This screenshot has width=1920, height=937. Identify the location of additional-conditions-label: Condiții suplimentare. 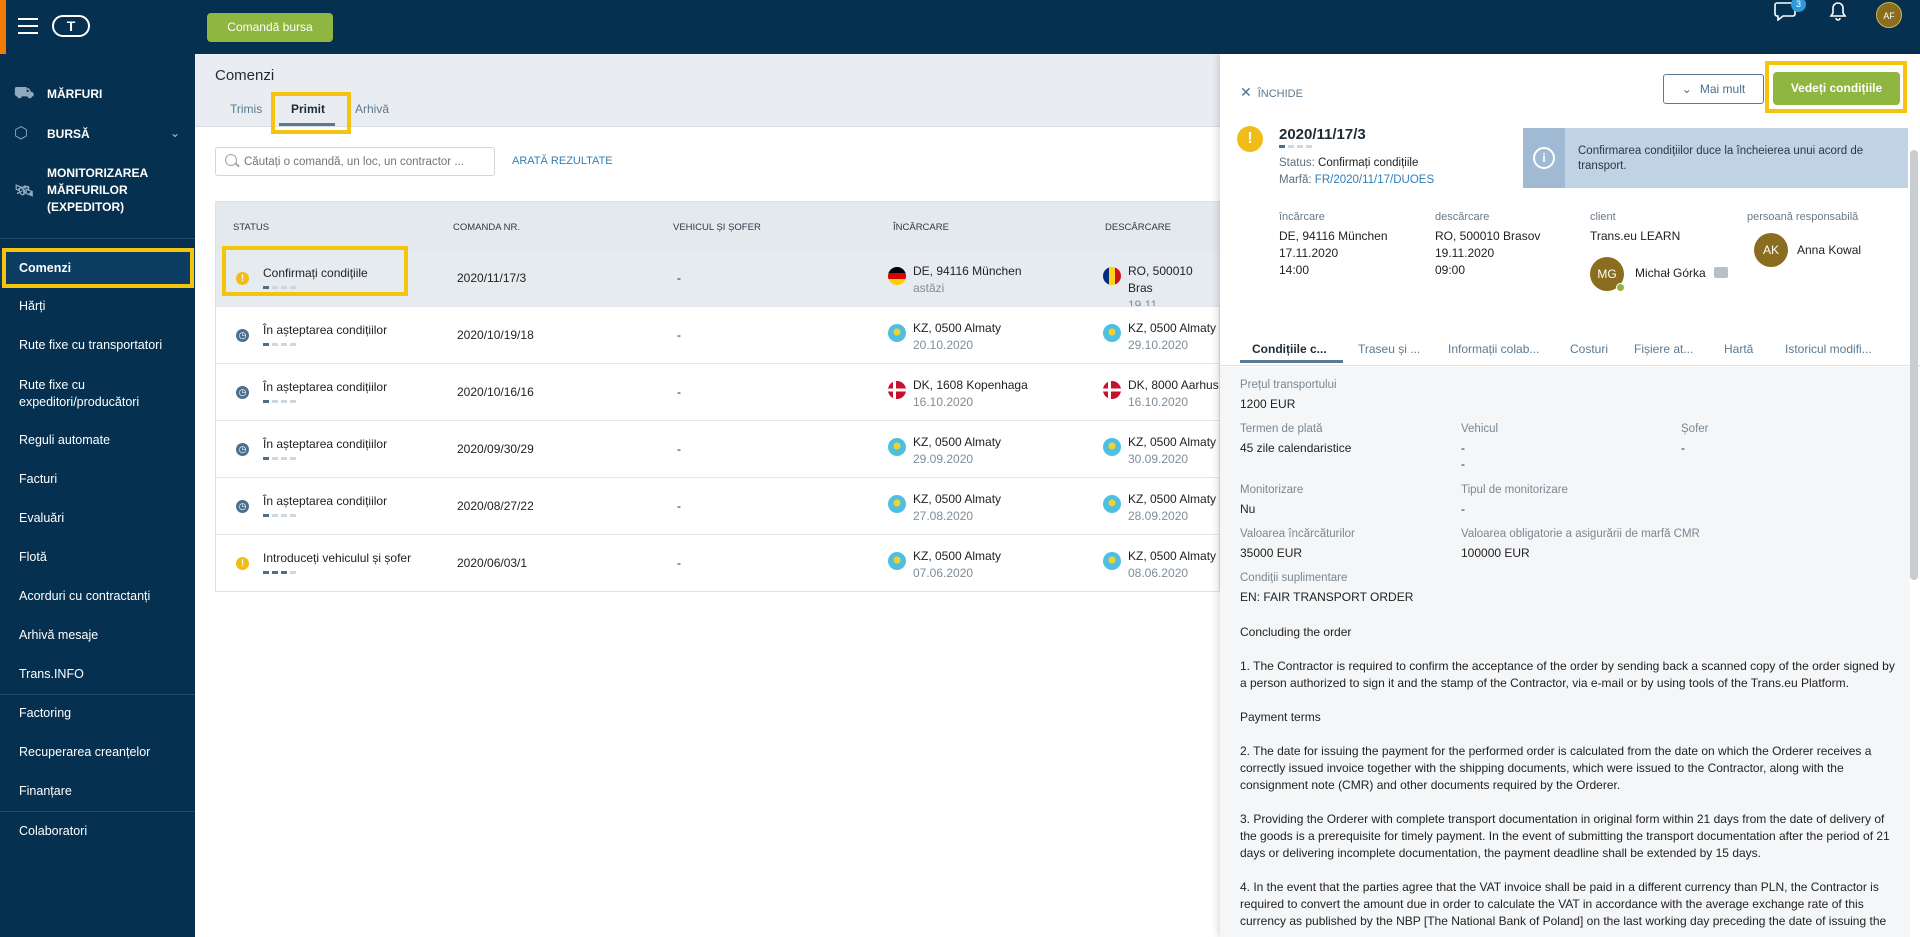
(1294, 578).